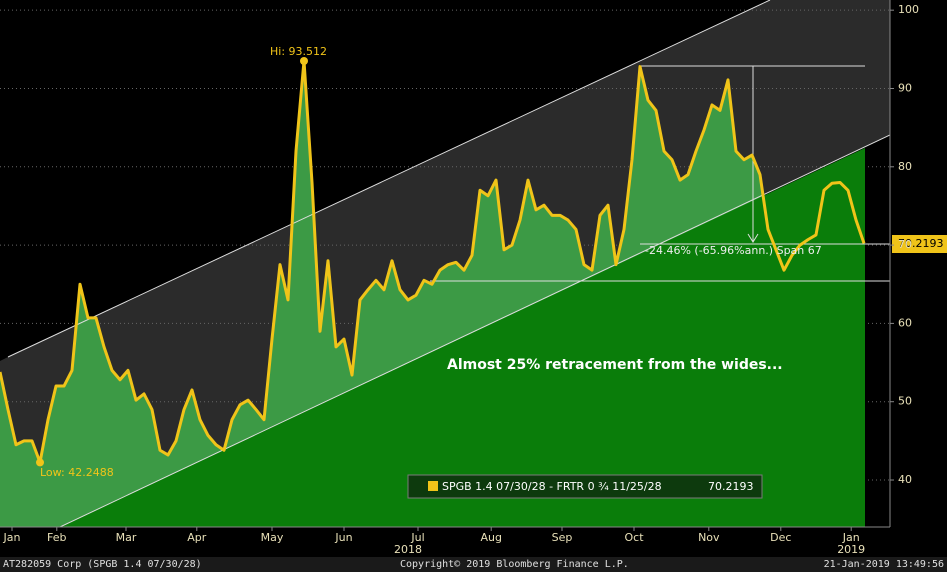 This screenshot has width=947, height=572. I want to click on y-tick-label: 50, so click(905, 401).